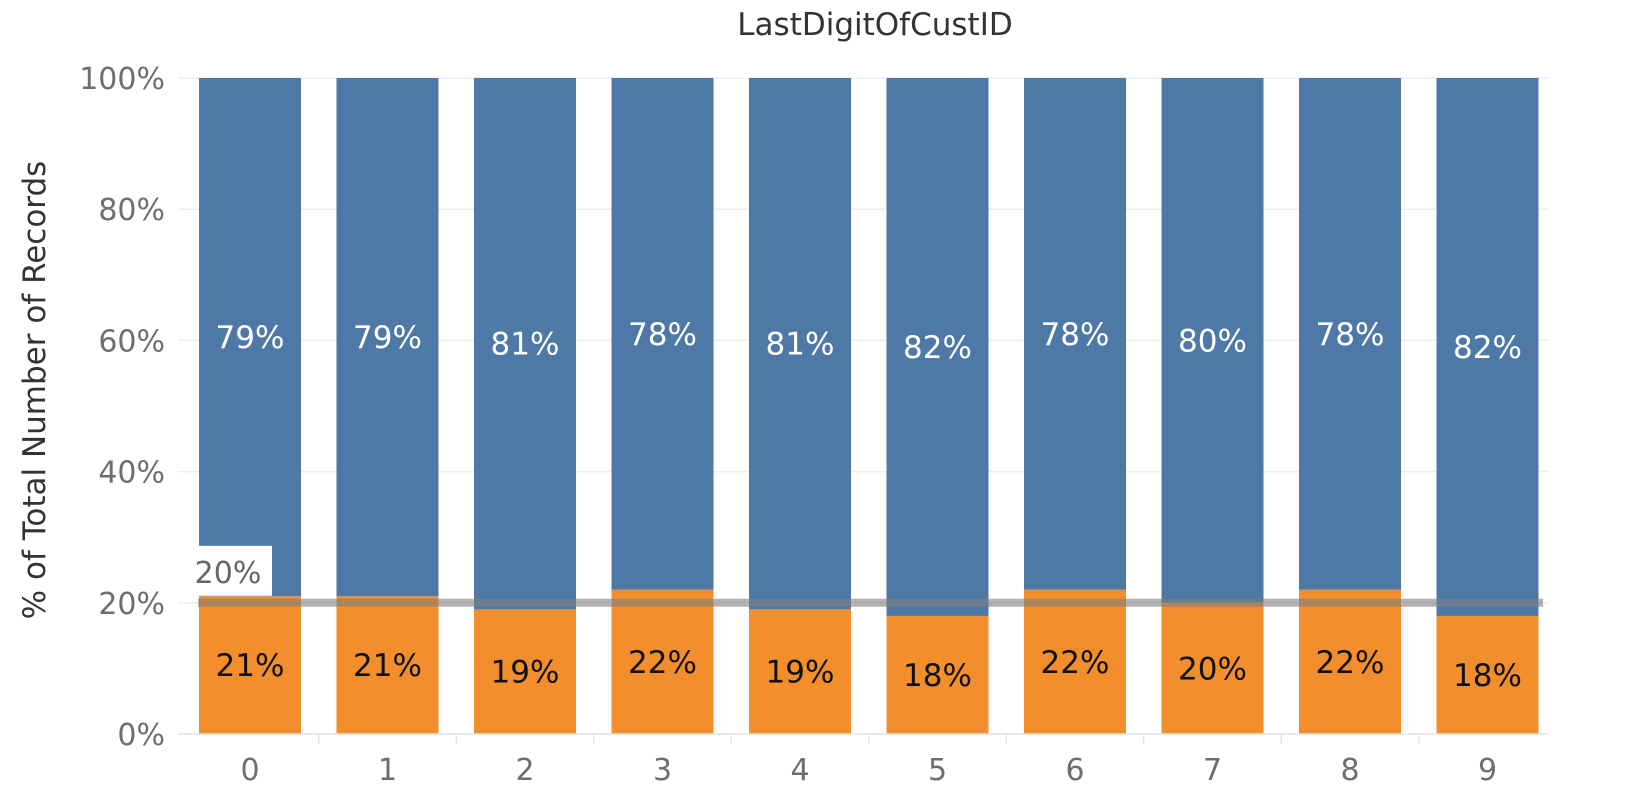  I want to click on data-label: 80%, so click(1212, 341).